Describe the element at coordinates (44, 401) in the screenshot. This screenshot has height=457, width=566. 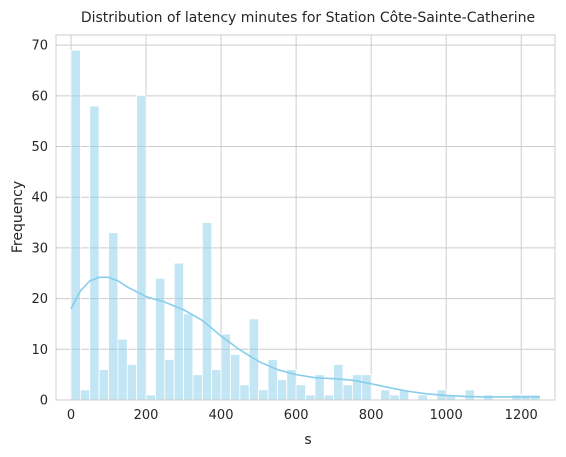
I see `y-tick-label: 0` at that location.